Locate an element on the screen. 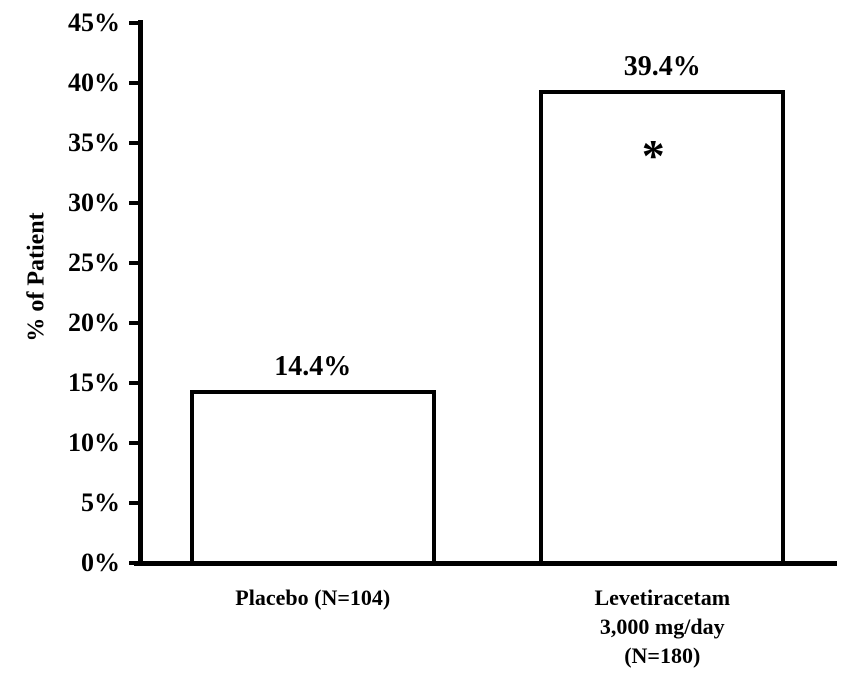 The image size is (858, 684). y-tick-label: 45% is located at coordinates (94, 22).